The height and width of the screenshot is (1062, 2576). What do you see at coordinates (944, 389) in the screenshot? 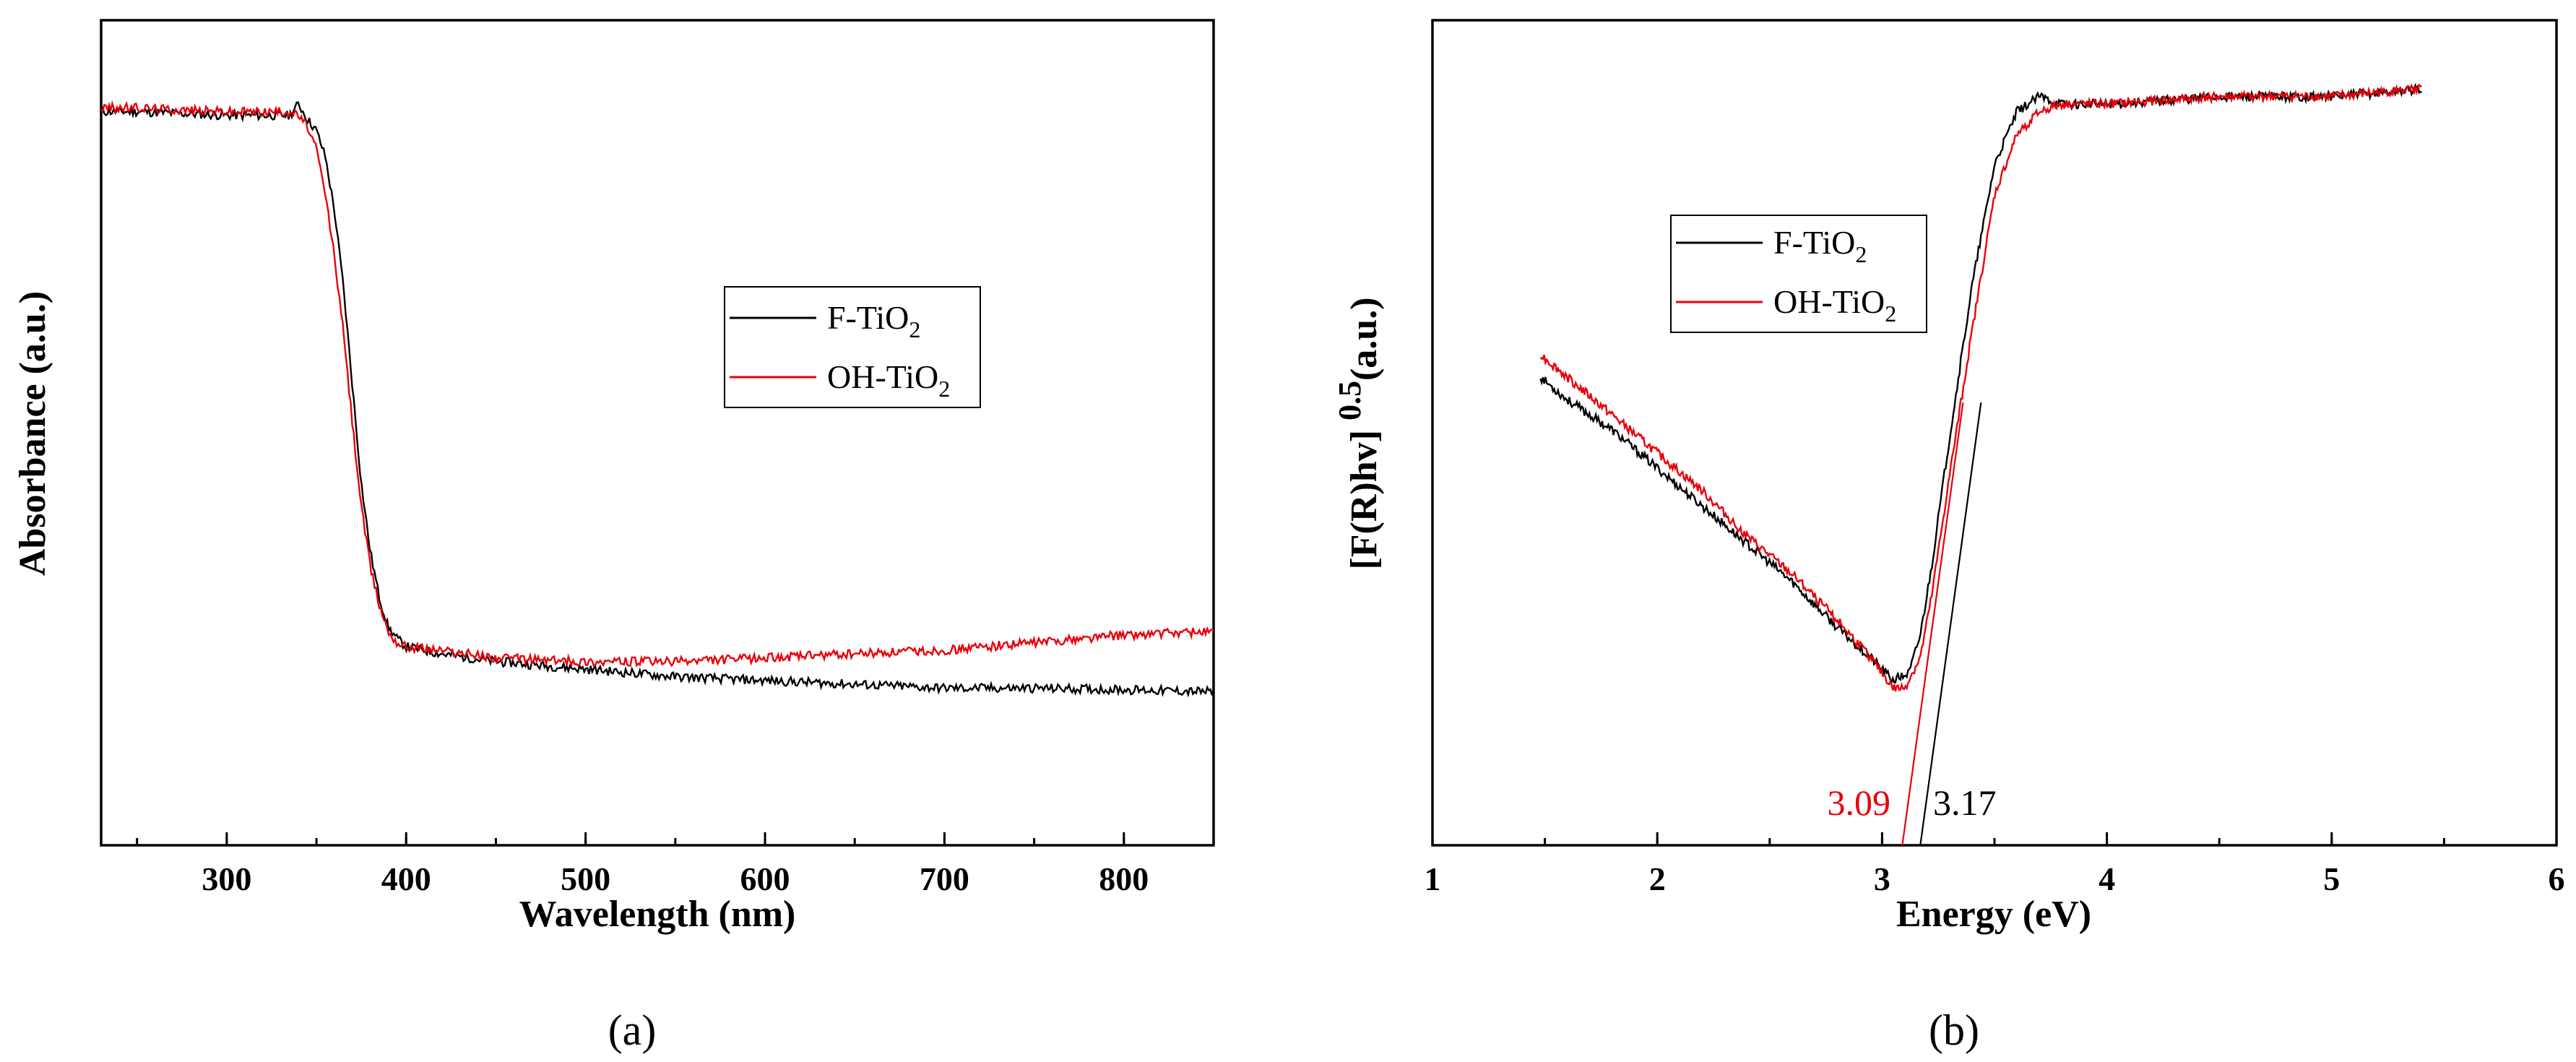
I see `legend-label-oh-a-sub: 2` at bounding box center [944, 389].